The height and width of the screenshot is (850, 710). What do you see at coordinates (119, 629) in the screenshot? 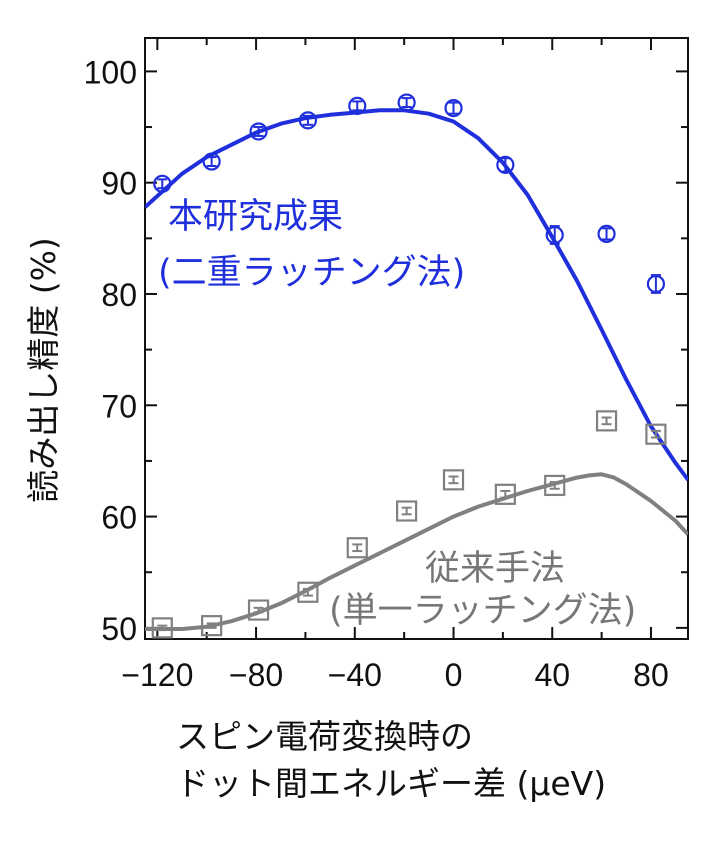
I see `y-tick-label-1: 50` at bounding box center [119, 629].